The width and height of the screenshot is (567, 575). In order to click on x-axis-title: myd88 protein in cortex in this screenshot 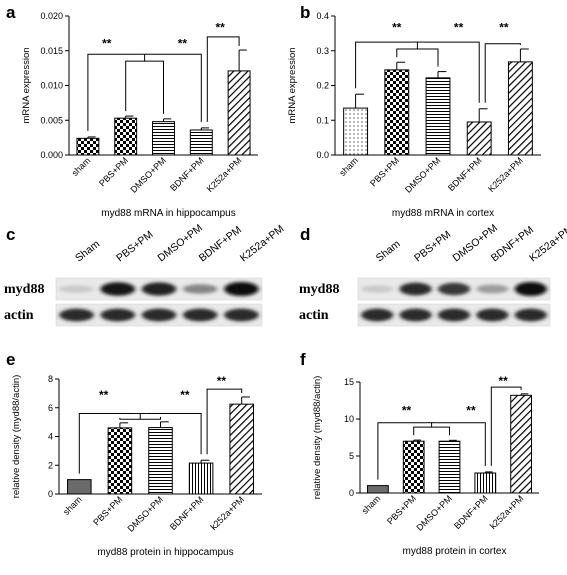, I will do `click(455, 551)`.